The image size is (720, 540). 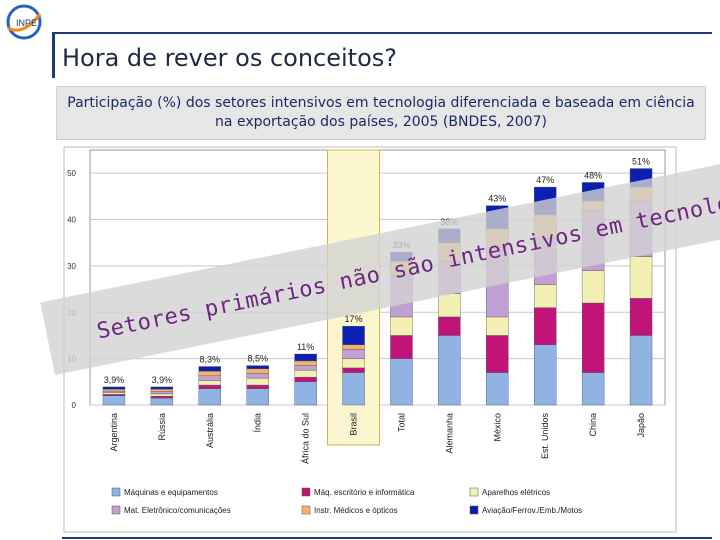 What do you see at coordinates (593, 175) in the screenshot?
I see `bar-total-label: 48%` at bounding box center [593, 175].